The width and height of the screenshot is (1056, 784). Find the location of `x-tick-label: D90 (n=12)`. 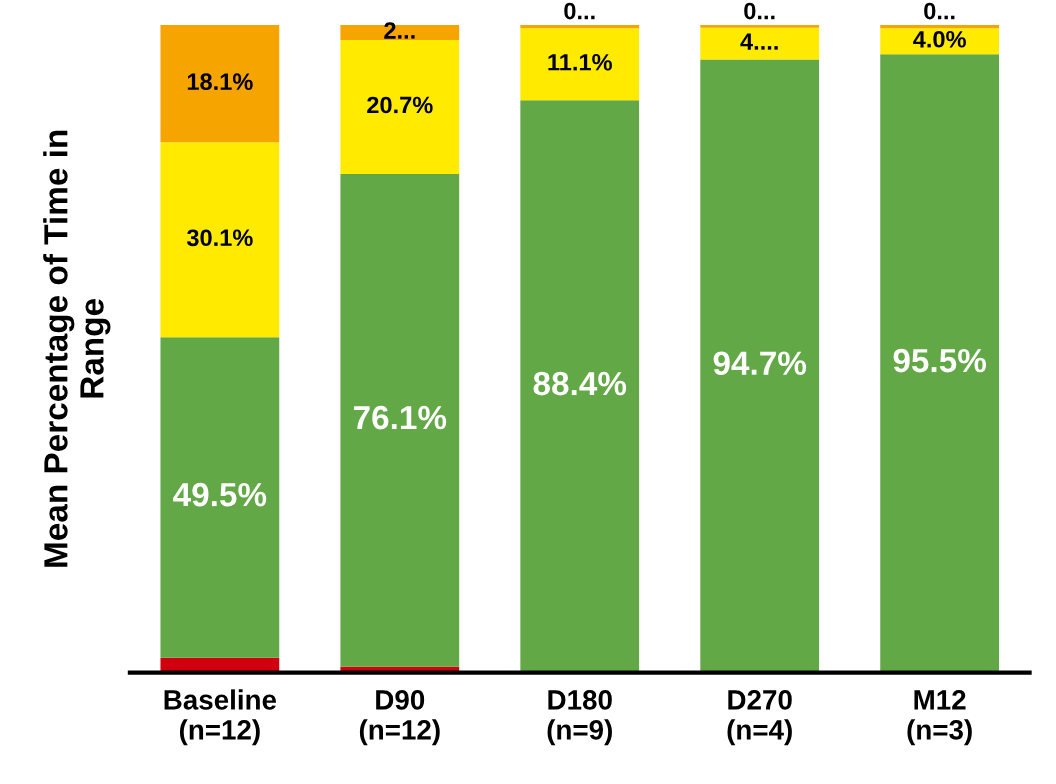

x-tick-label: D90 (n=12) is located at coordinates (399, 718).